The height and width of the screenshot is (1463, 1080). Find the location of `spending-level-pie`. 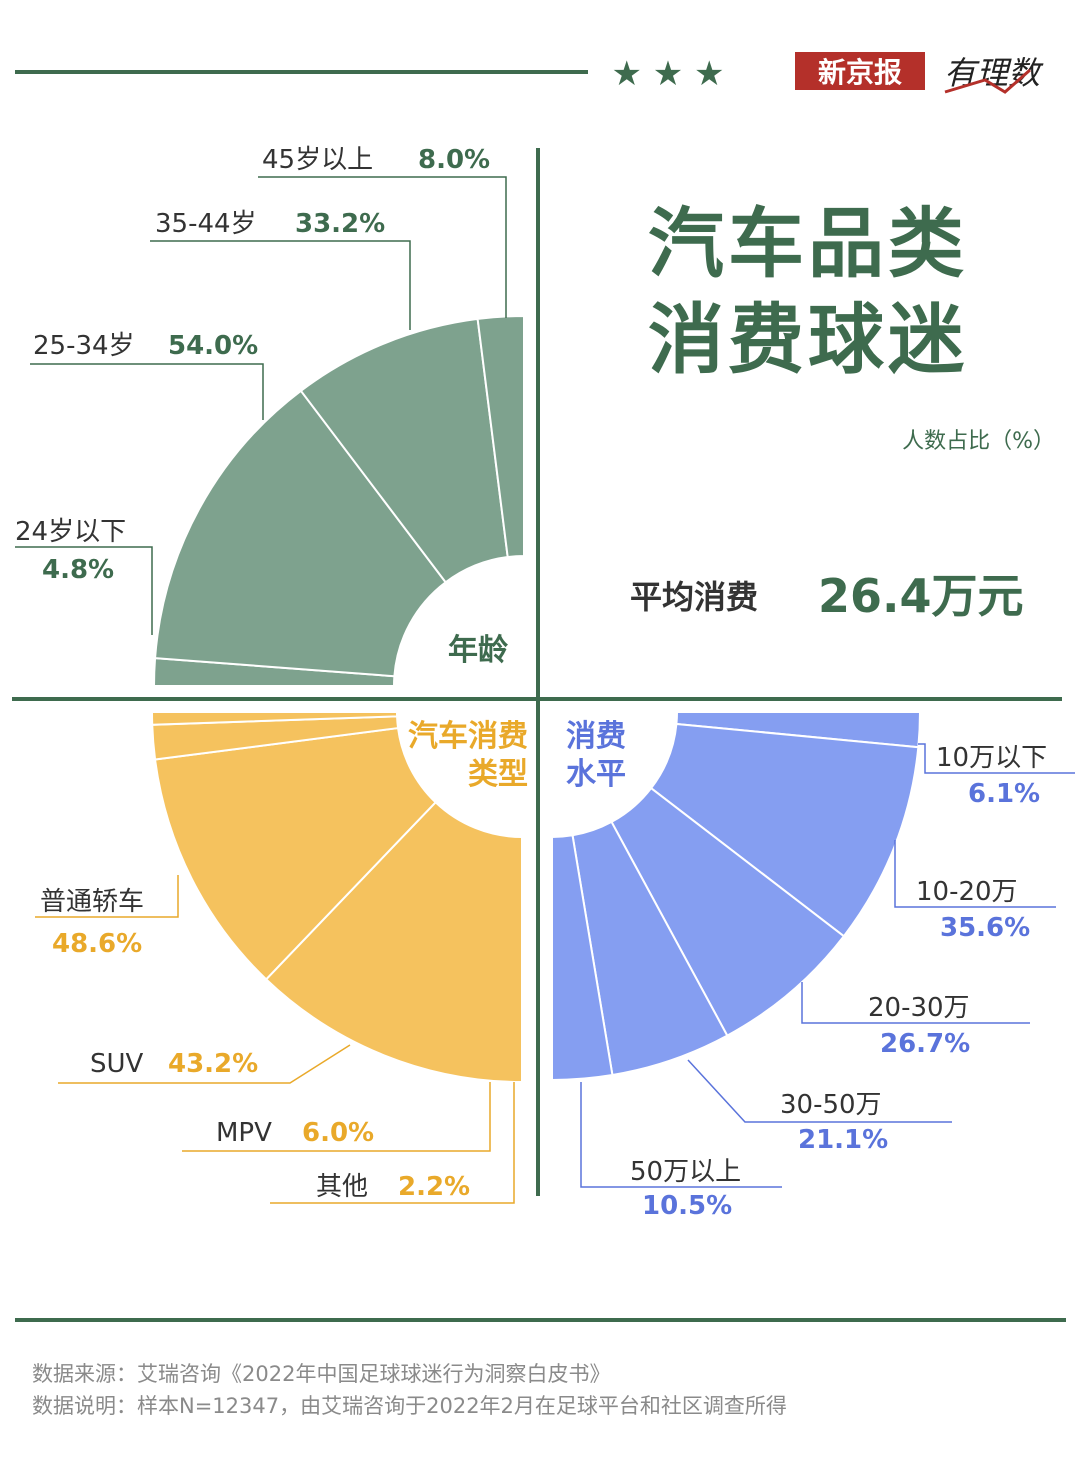

spending-level-pie is located at coordinates (736, 896).